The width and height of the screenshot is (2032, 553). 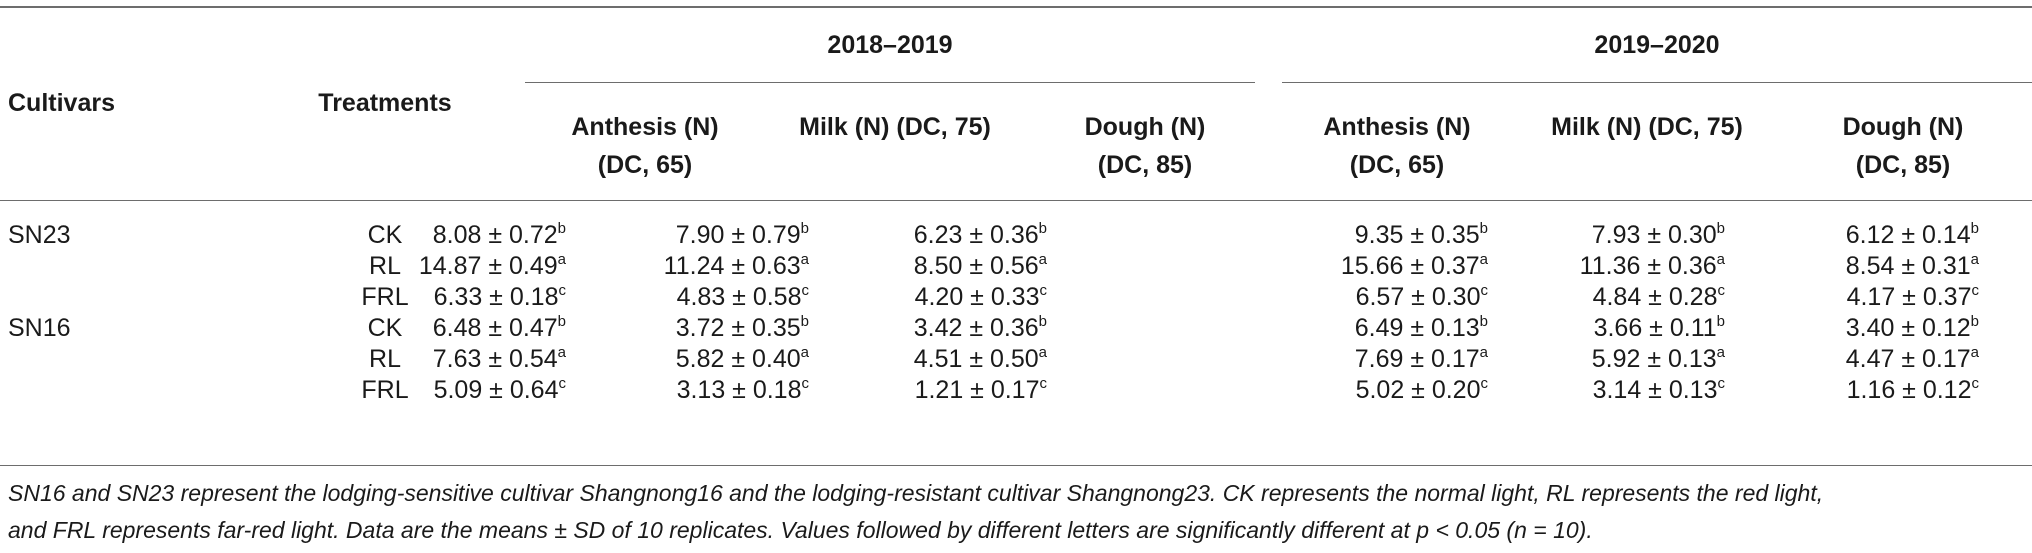 I want to click on cell-value: 5.09 ± 0.64c, so click(x=456, y=390).